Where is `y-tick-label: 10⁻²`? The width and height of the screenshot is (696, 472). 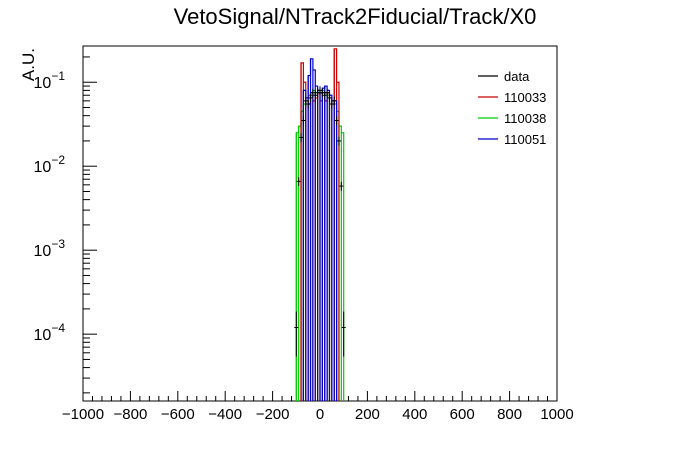 y-tick-label: 10⁻² is located at coordinates (50, 164).